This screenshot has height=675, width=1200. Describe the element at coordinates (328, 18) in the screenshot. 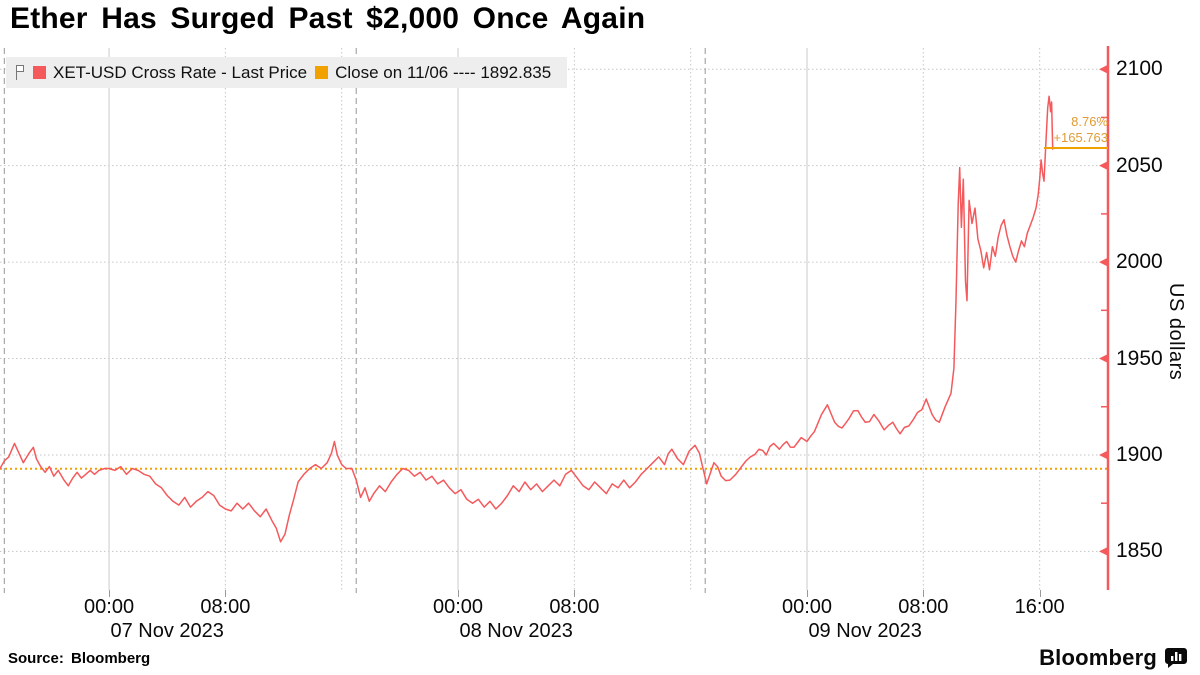

I see `chart-title: Ether Has Surged Past $2,000 Once Again` at that location.